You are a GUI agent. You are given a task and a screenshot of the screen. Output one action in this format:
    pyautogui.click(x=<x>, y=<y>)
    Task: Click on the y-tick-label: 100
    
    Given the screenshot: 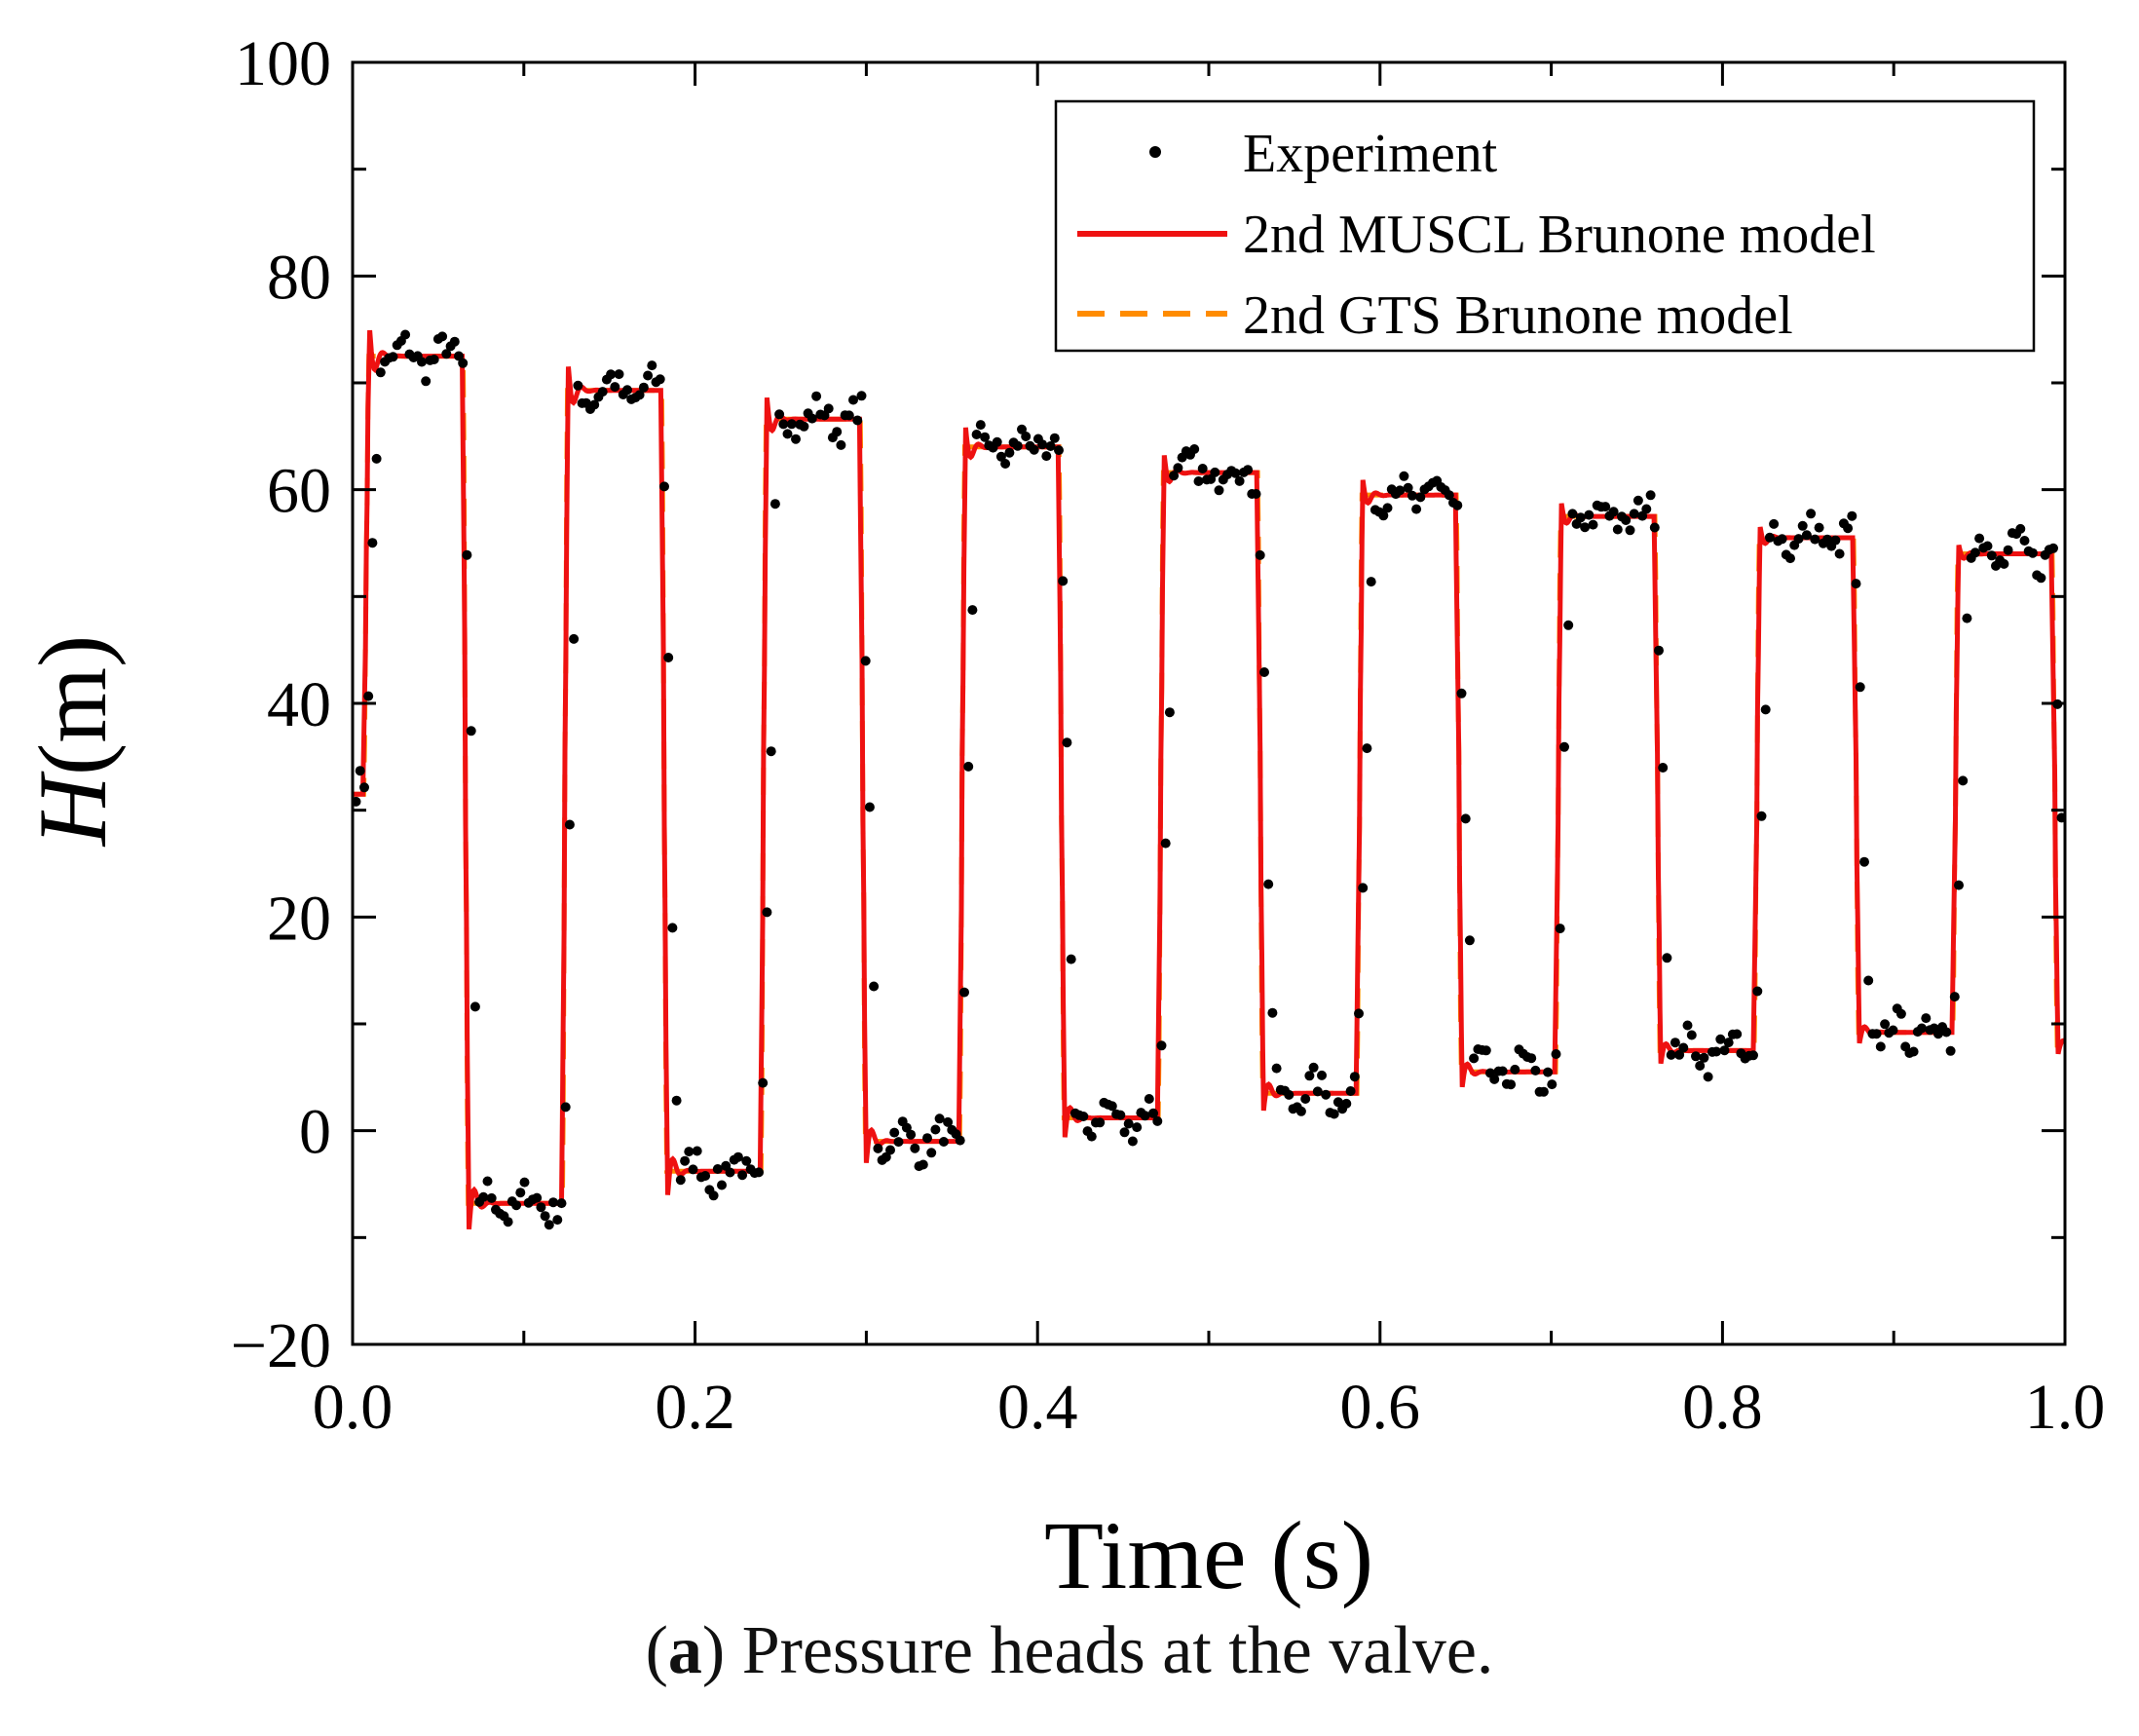 What is the action you would take?
    pyautogui.click(x=283, y=63)
    